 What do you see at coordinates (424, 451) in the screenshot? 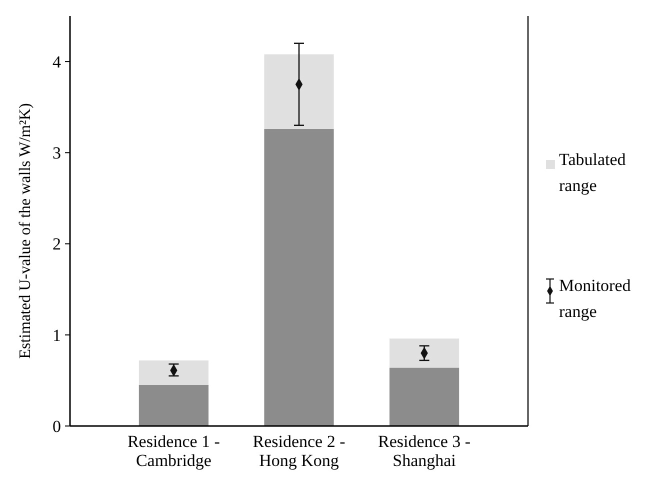
I see `x-tick-label: Residence 3 - Shanghai` at bounding box center [424, 451].